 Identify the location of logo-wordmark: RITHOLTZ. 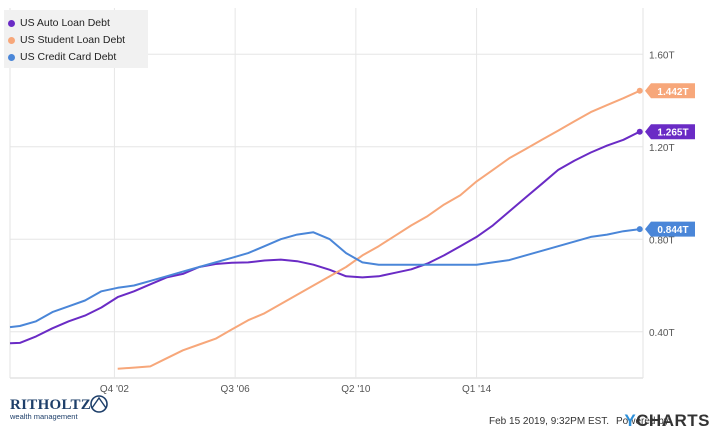
(51, 405).